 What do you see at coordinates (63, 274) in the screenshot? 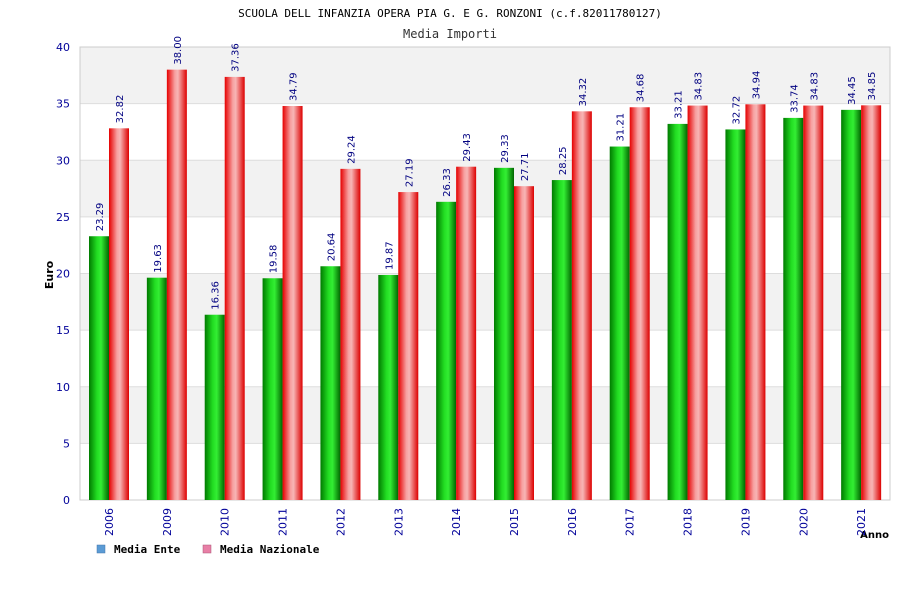
I see `y-tick-label: 20` at bounding box center [63, 274].